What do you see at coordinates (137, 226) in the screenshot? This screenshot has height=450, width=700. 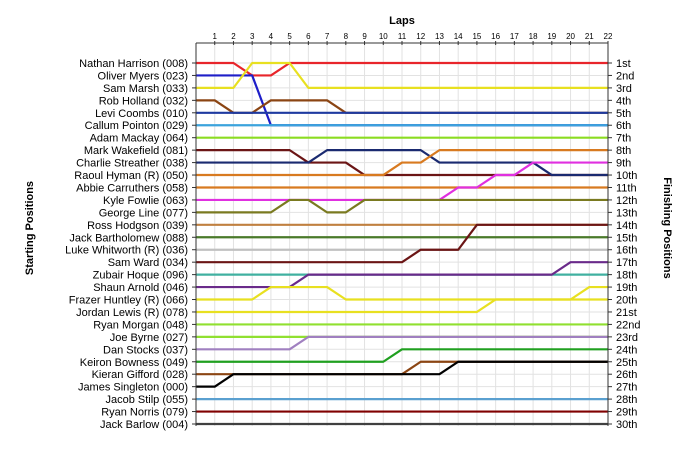 I see `starting-position-label: Ross Hodgson (039)` at bounding box center [137, 226].